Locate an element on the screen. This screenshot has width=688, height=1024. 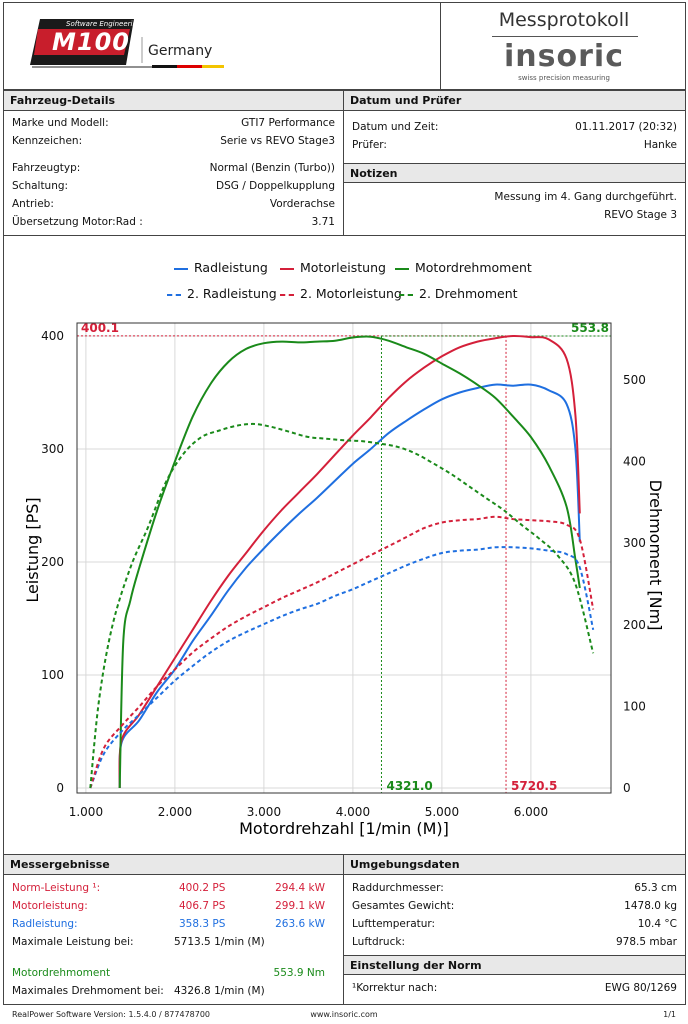
y2-tick-label: 400 is located at coordinates (634, 462).